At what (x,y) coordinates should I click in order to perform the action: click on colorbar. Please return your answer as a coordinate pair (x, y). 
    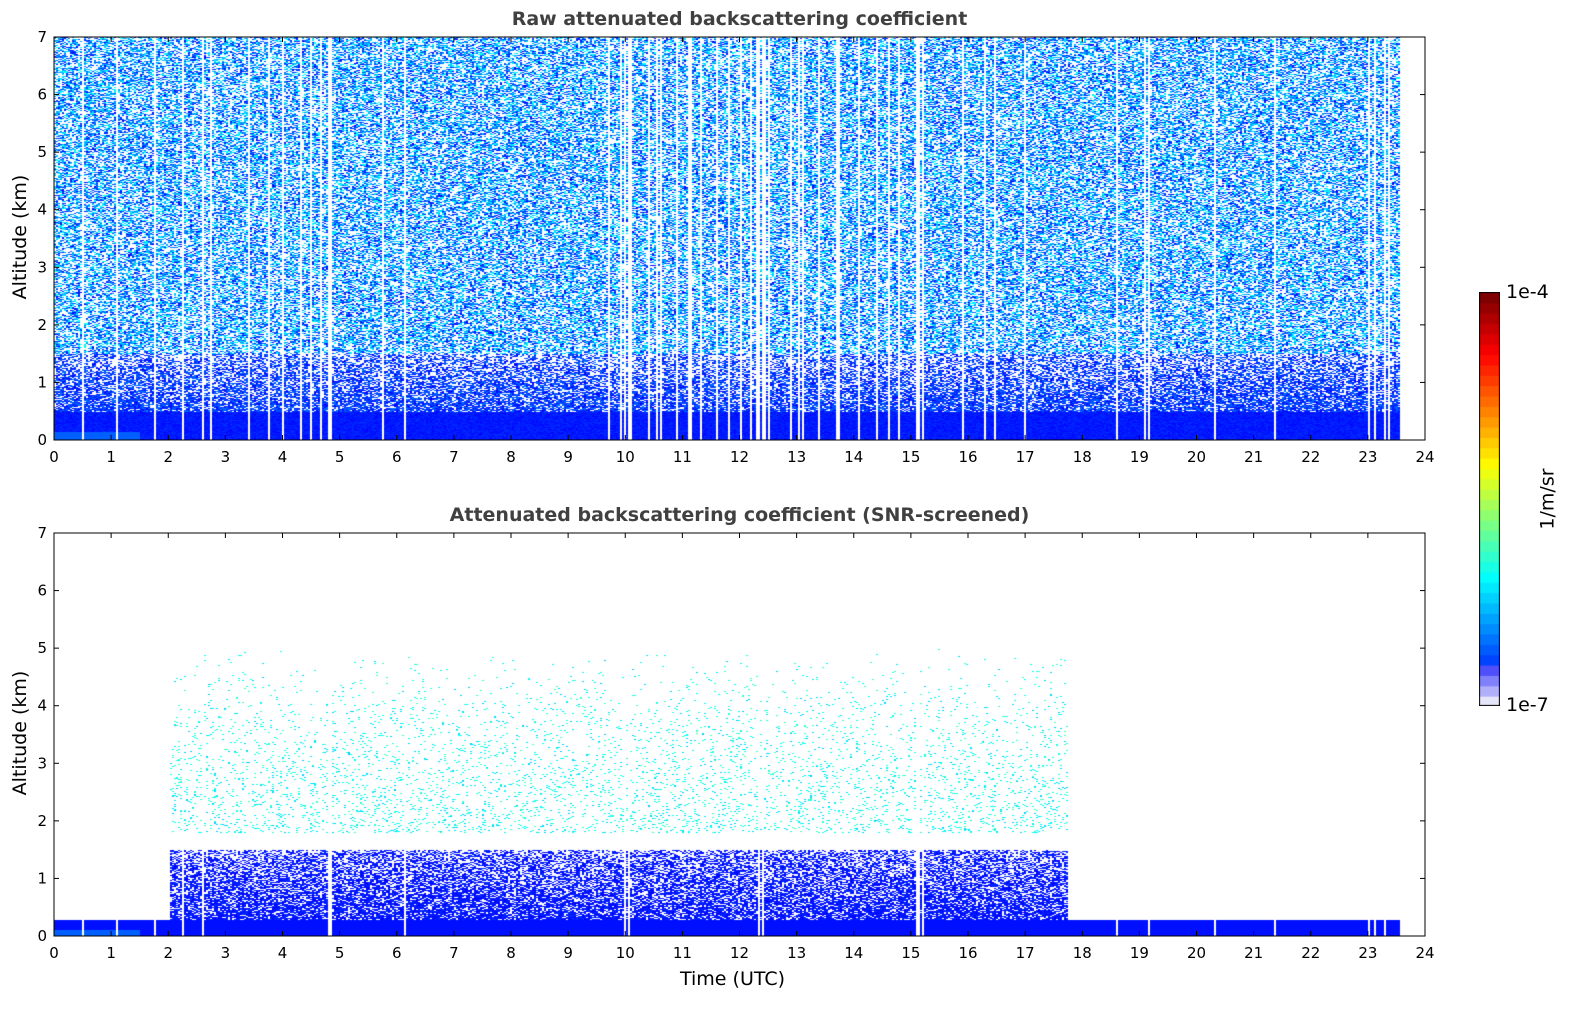
    Looking at the image, I should click on (1489, 499).